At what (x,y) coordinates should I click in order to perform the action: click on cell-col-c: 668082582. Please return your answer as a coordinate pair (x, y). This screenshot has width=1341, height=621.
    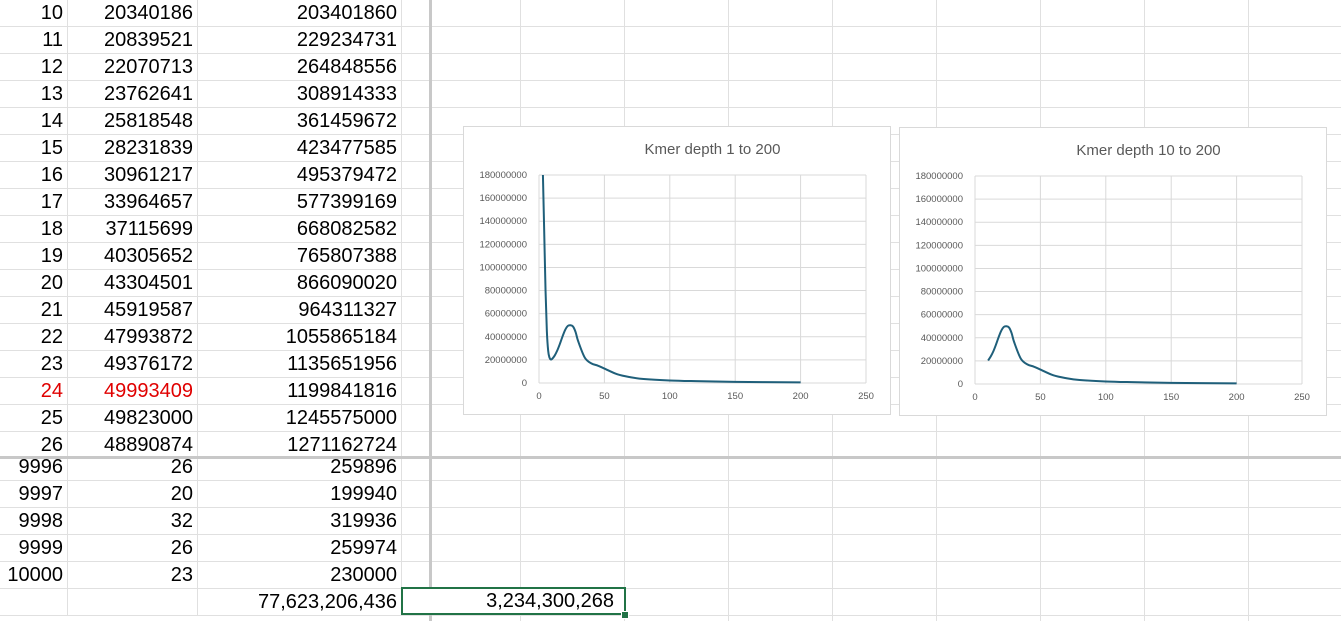
    Looking at the image, I should click on (300, 229).